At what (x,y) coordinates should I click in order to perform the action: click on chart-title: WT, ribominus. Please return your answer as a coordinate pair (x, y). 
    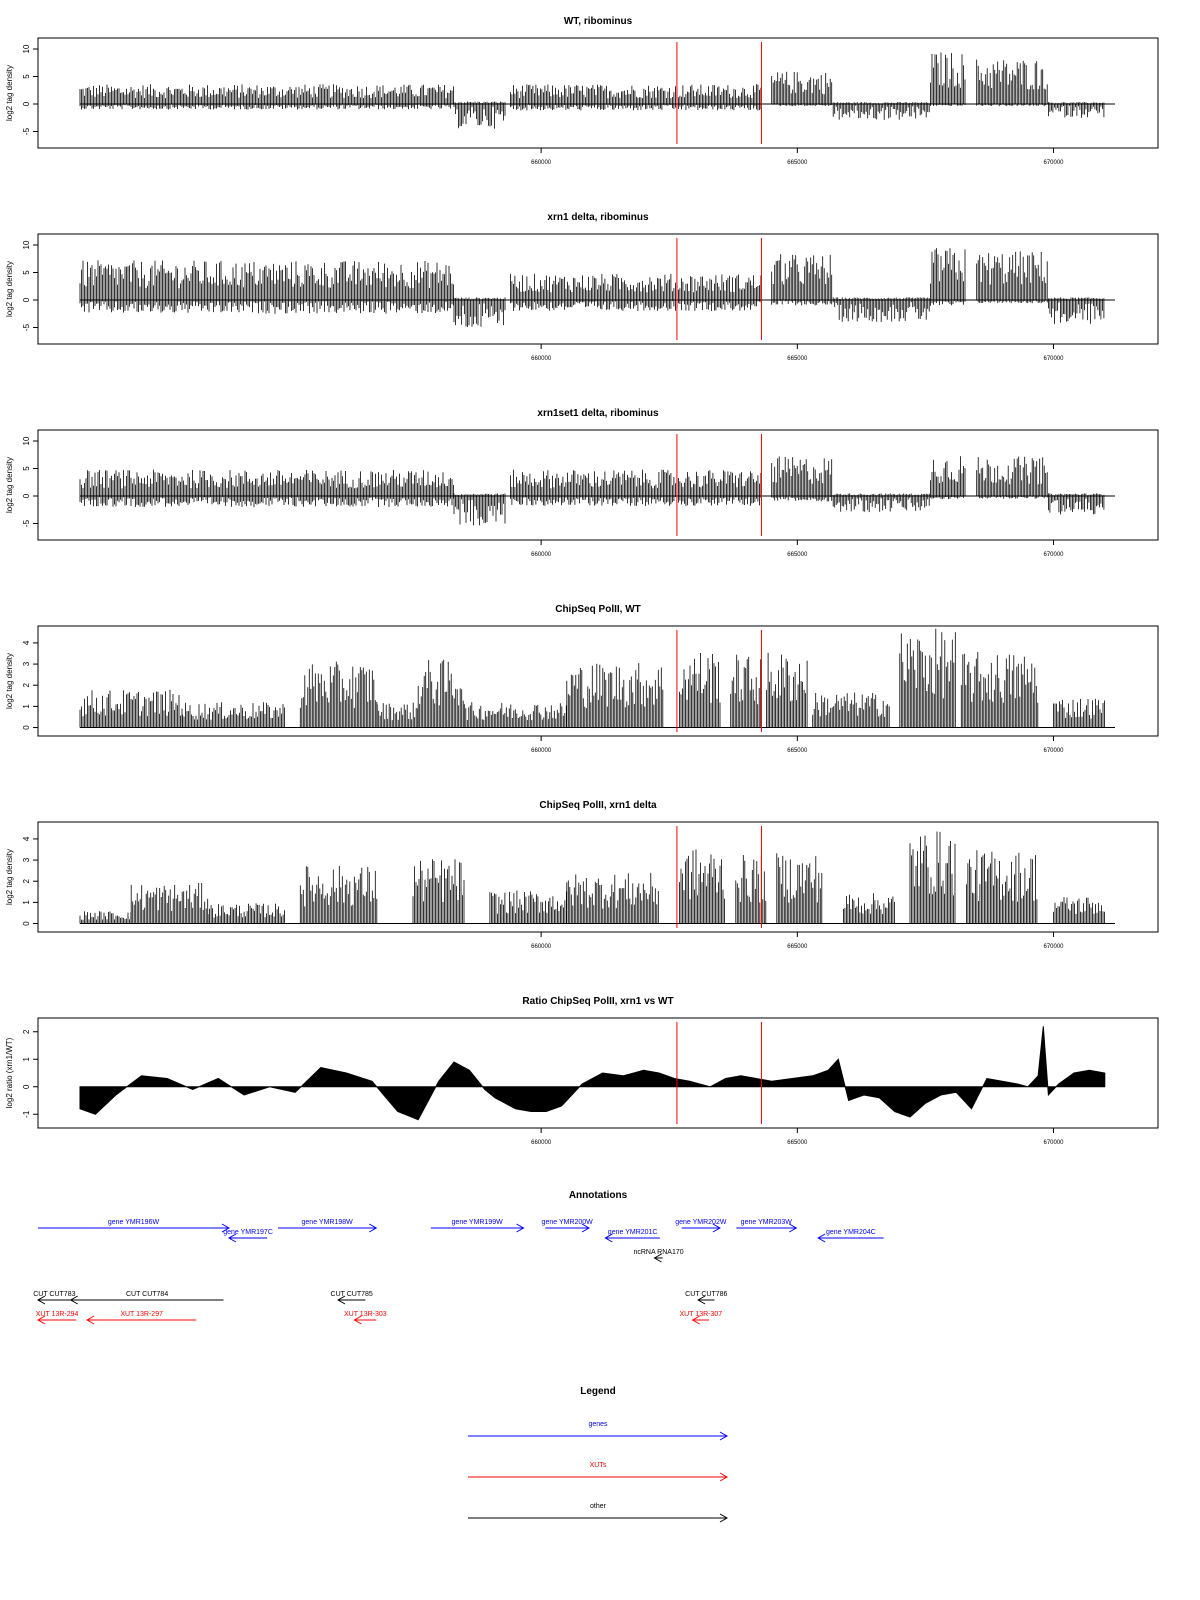
    Looking at the image, I should click on (598, 21).